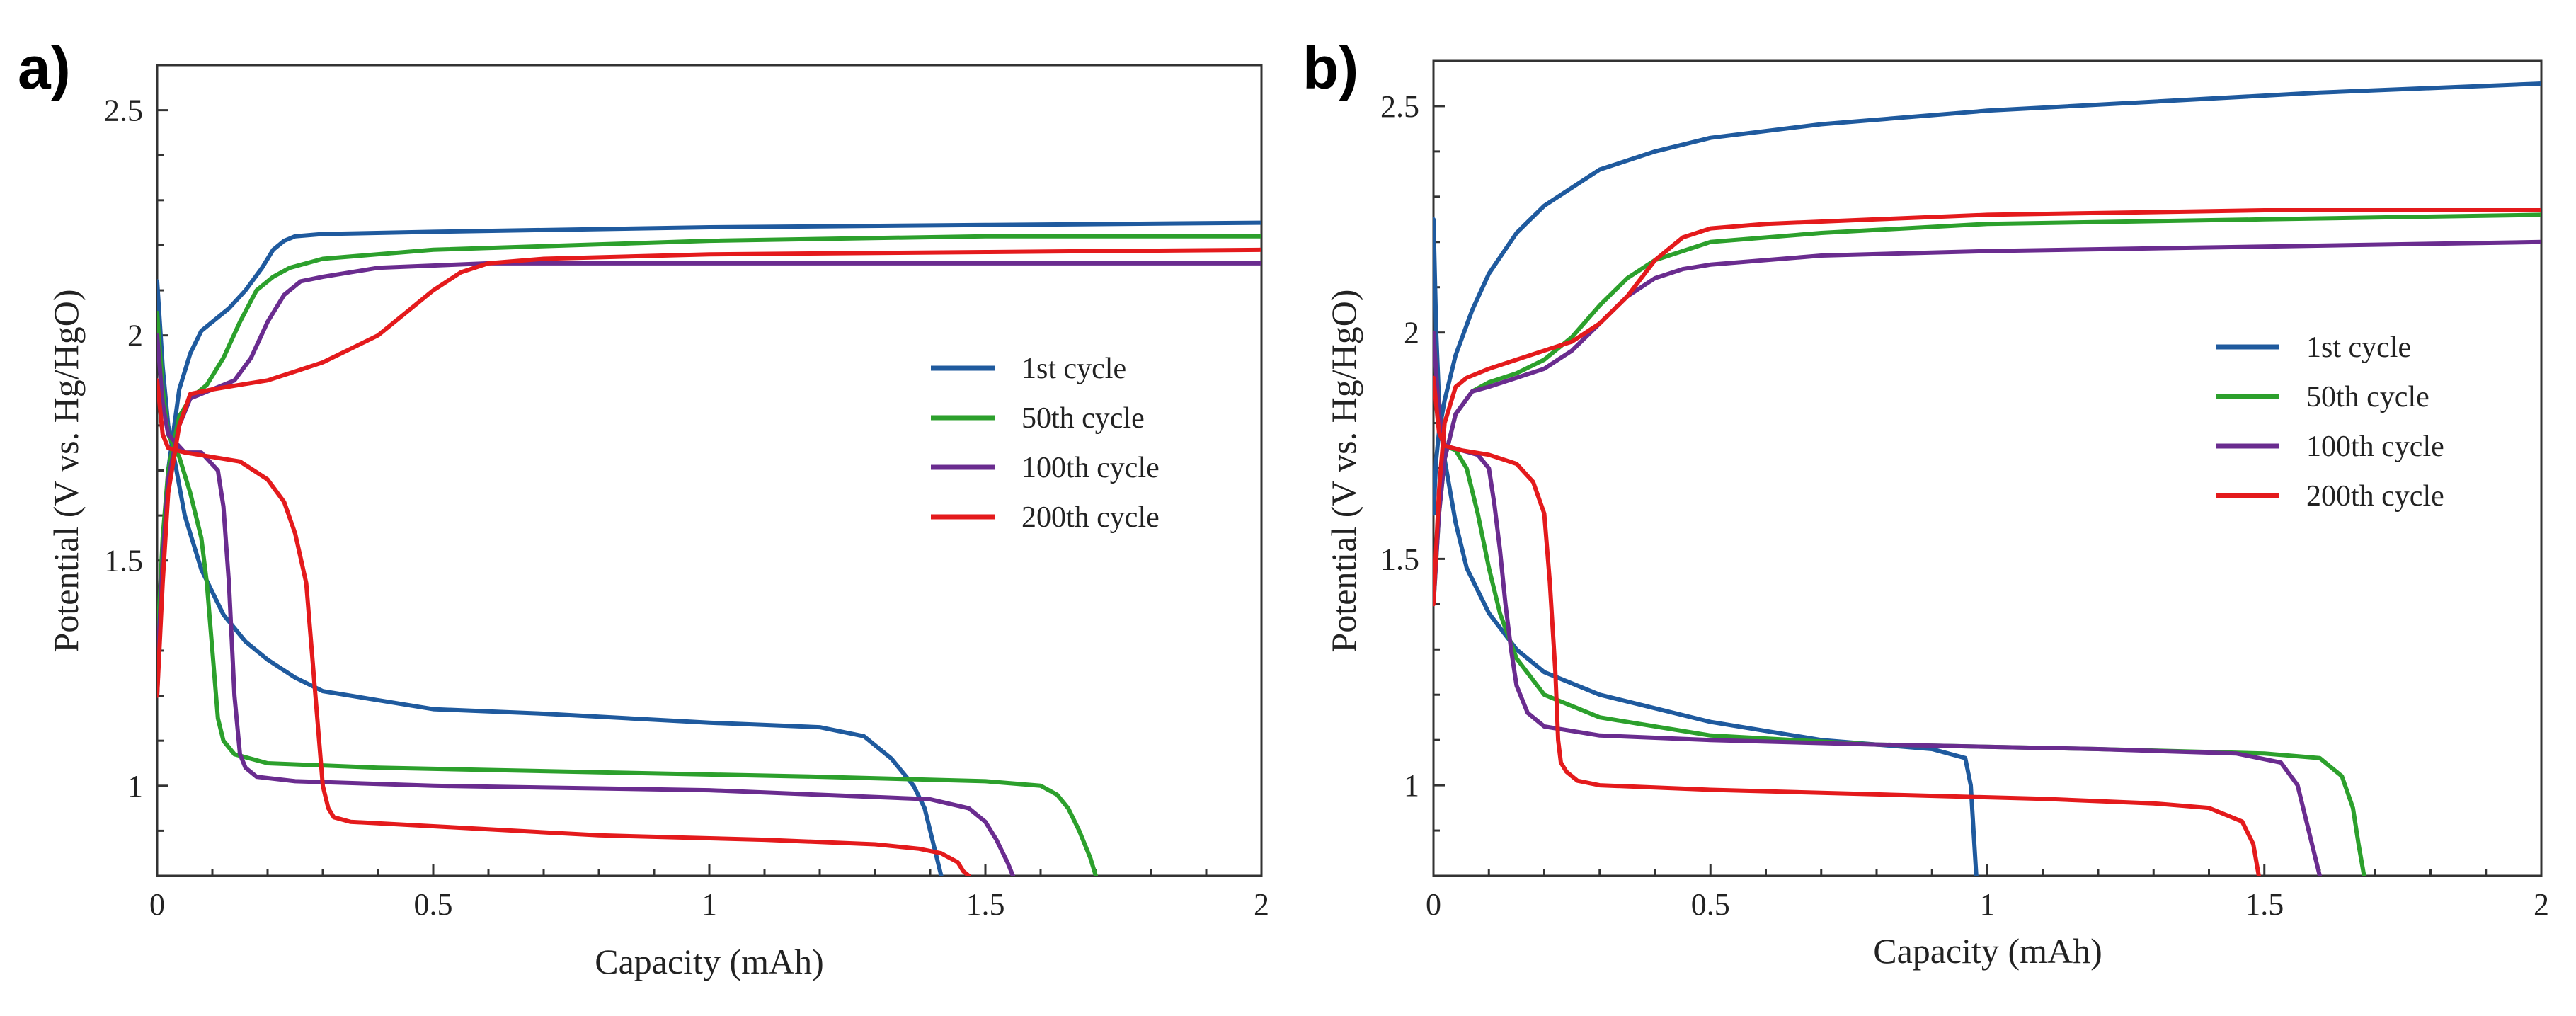  Describe the element at coordinates (2375, 446) in the screenshot. I see `panel-b-legend-label-100th-cycle: 100th cycle` at that location.